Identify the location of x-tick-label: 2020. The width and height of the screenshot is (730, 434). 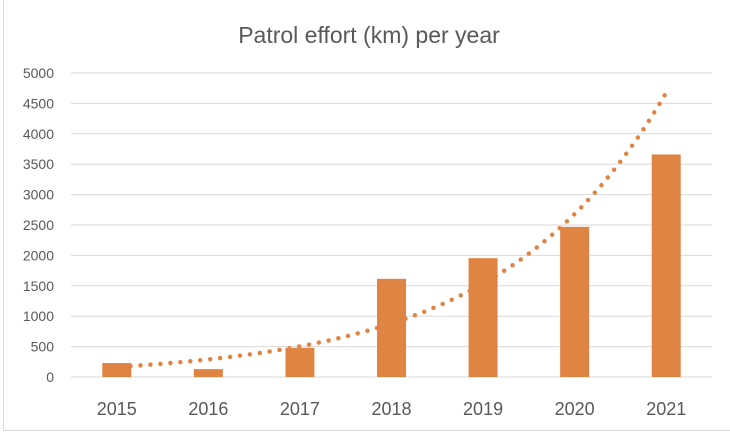
(575, 409).